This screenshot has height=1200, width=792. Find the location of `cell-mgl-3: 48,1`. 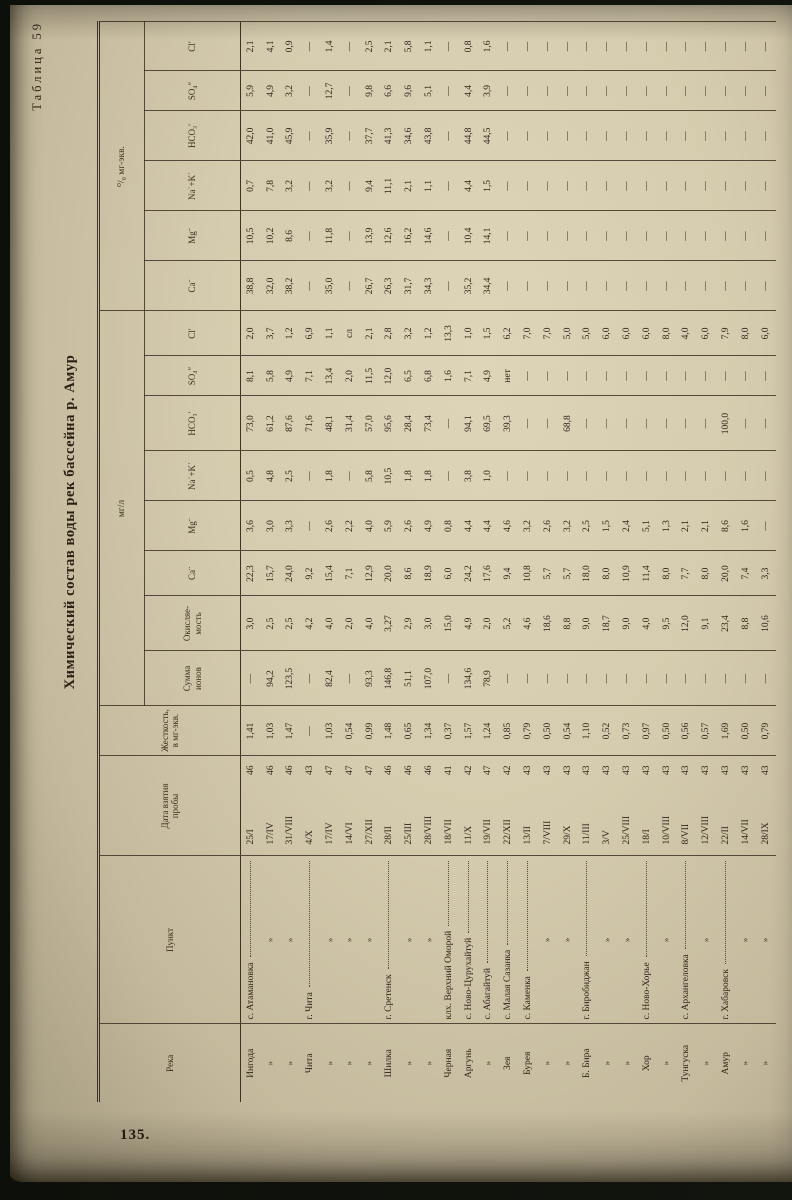

cell-mgl-3: 48,1 is located at coordinates (330, 423).